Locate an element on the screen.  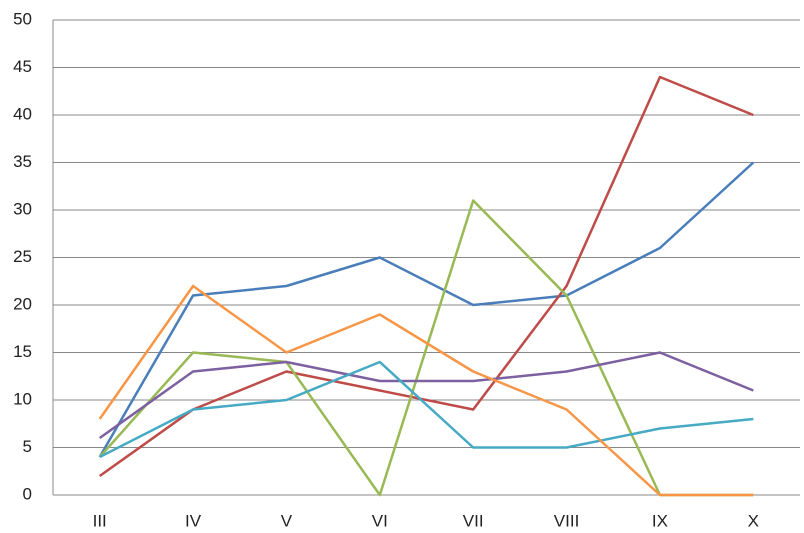
x-tick-label: VII is located at coordinates (473, 520).